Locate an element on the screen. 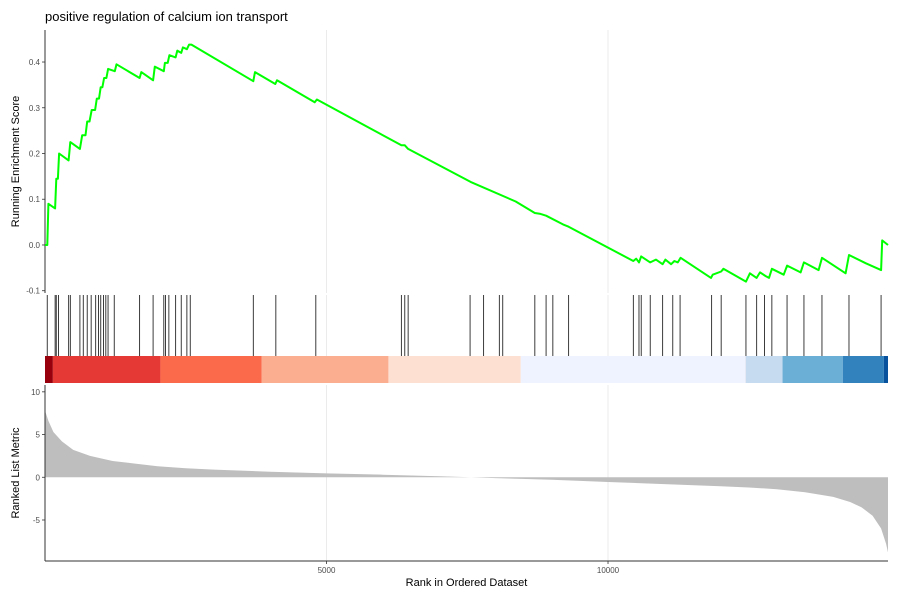 This screenshot has height=600, width=900. gene-hits-panel is located at coordinates (466, 339).